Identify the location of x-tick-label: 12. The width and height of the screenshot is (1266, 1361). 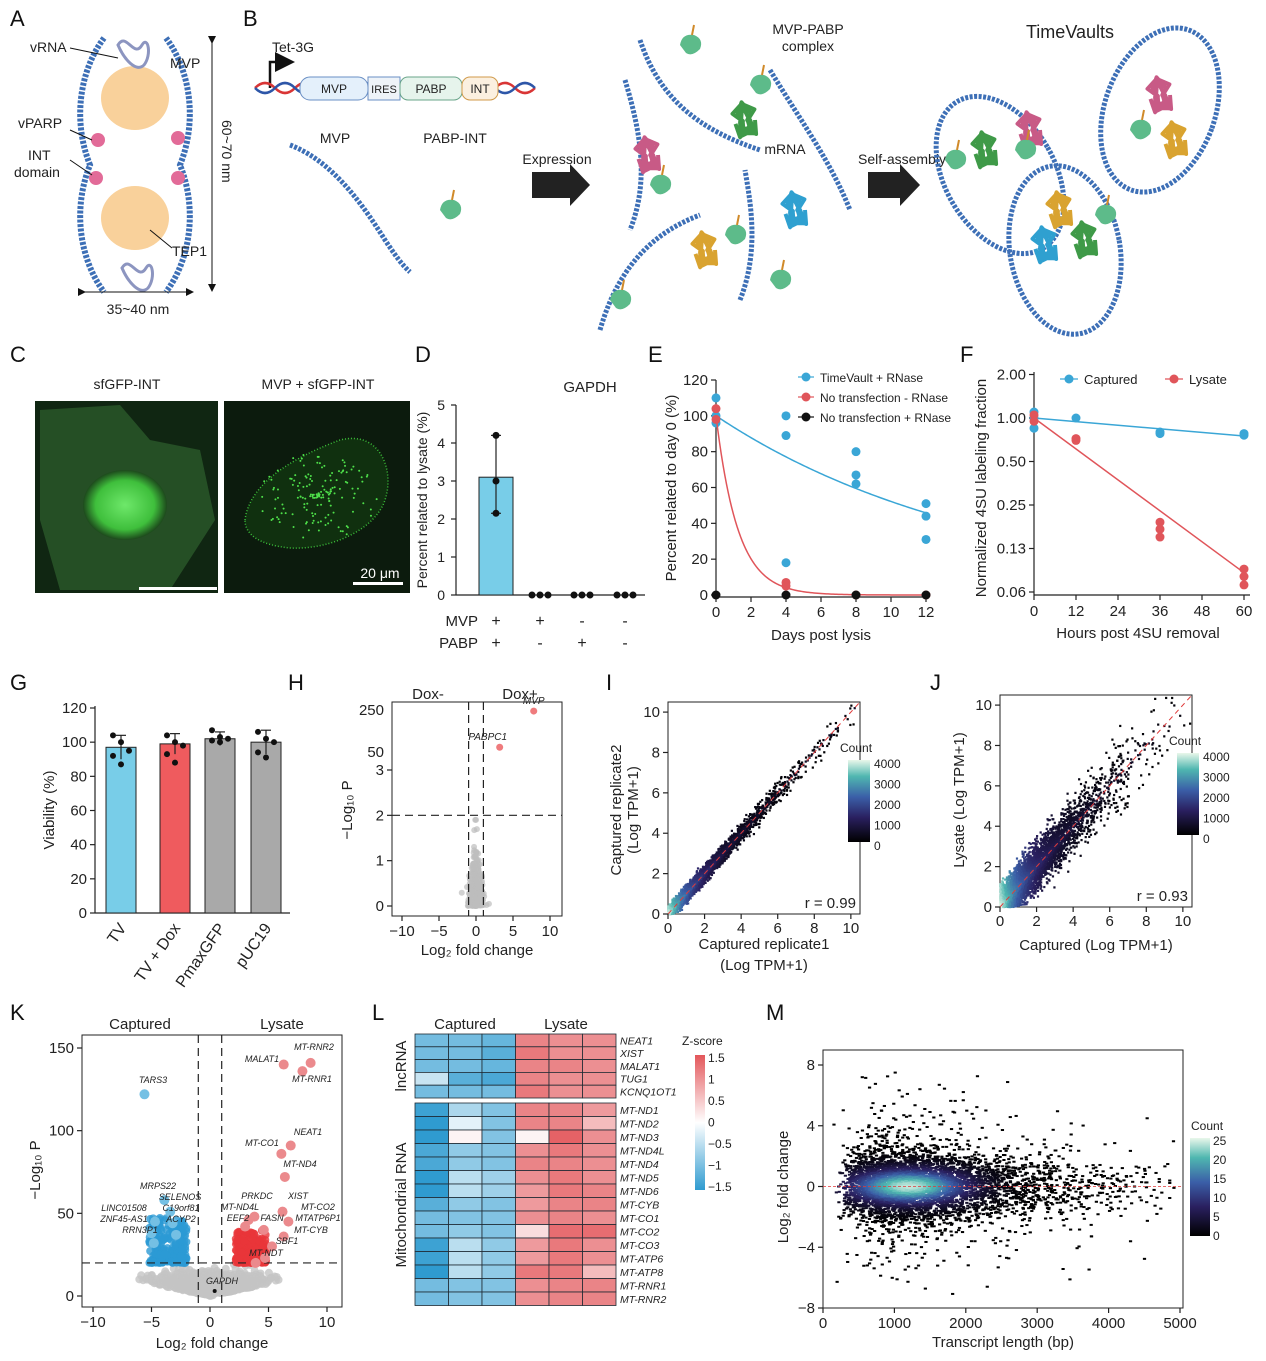
(926, 612).